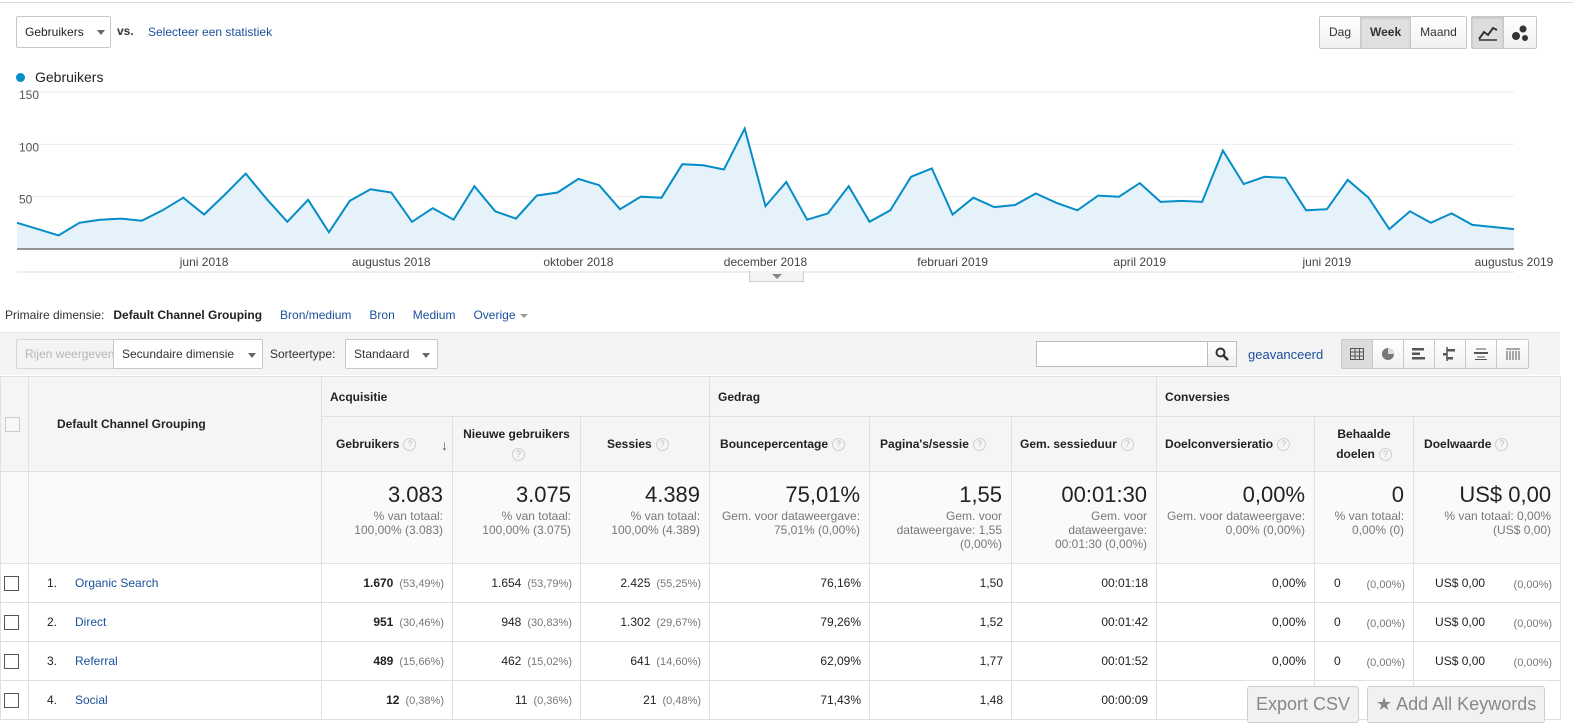 Image resolution: width=1573 pixels, height=726 pixels. I want to click on x-tick-label: juni 2018, so click(204, 262).